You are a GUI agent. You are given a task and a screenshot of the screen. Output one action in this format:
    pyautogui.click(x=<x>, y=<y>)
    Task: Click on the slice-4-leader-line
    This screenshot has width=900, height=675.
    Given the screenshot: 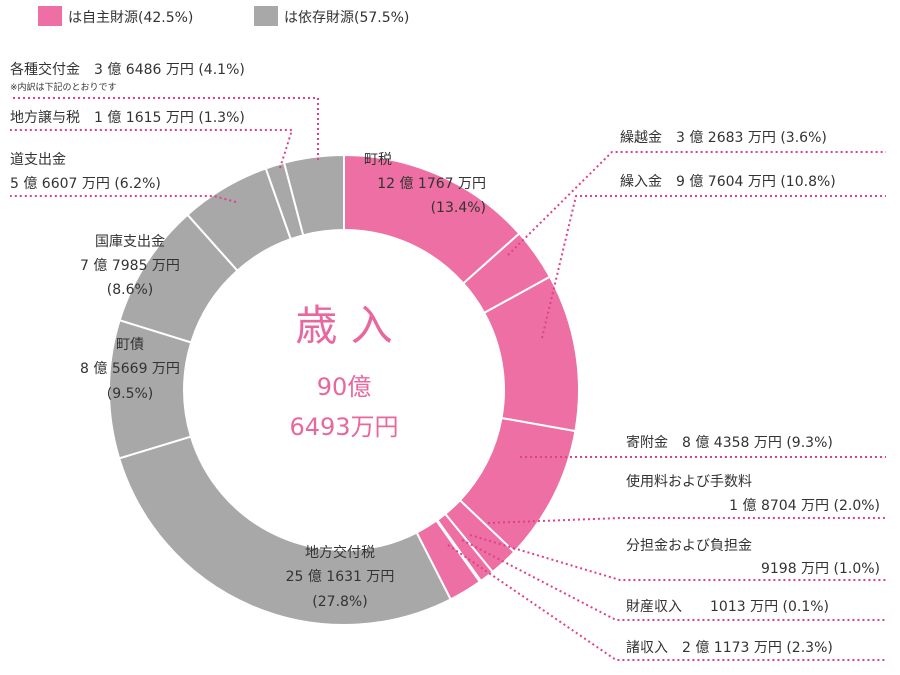 What is the action you would take?
    pyautogui.click(x=686, y=520)
    